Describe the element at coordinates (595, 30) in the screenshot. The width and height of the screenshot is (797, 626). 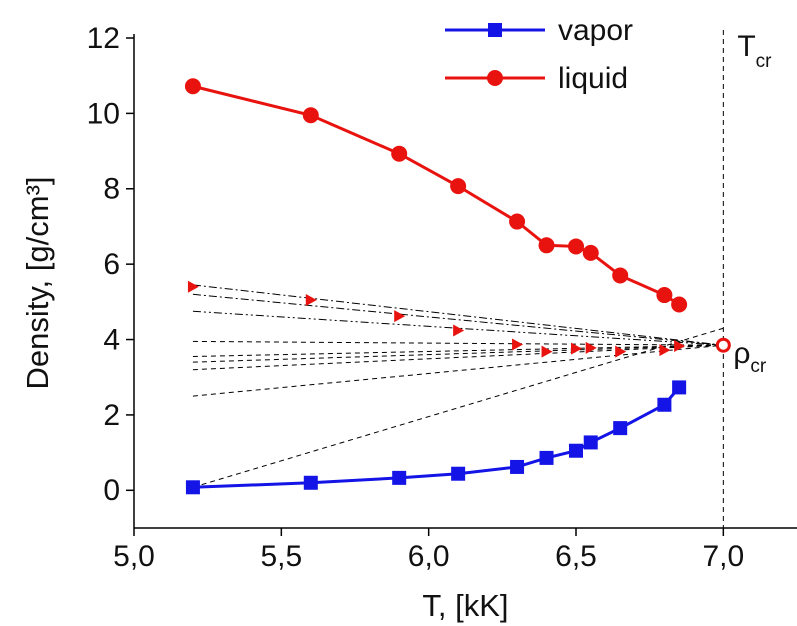
I see `legend-label: vapor` at that location.